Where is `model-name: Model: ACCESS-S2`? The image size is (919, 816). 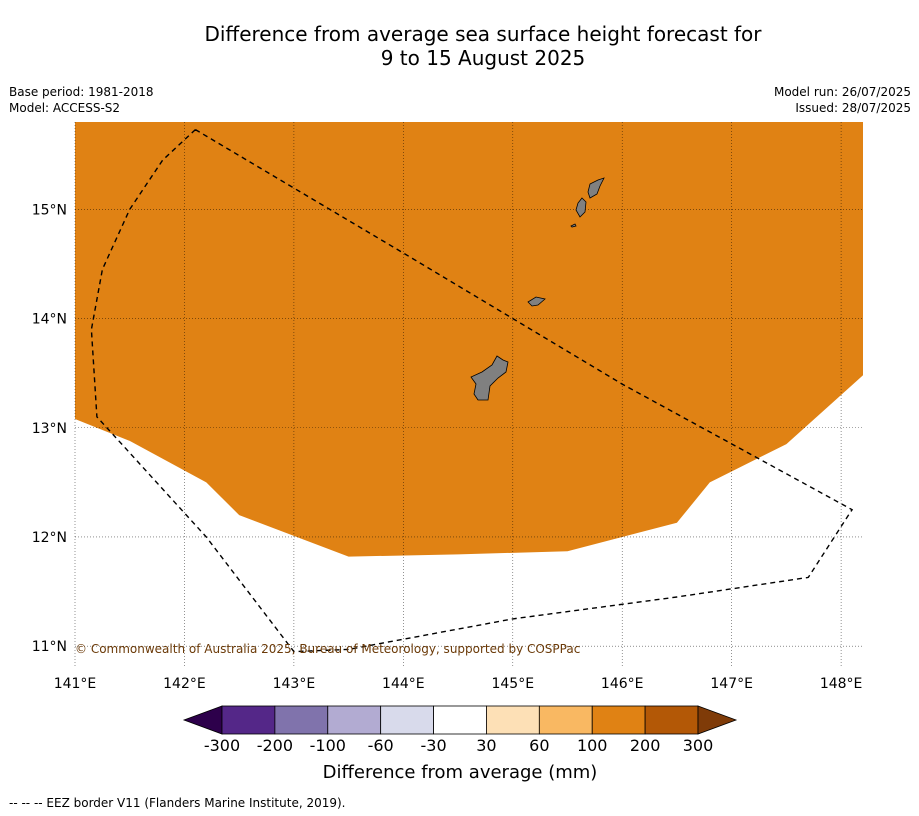 model-name: Model: ACCESS-S2 is located at coordinates (65, 108).